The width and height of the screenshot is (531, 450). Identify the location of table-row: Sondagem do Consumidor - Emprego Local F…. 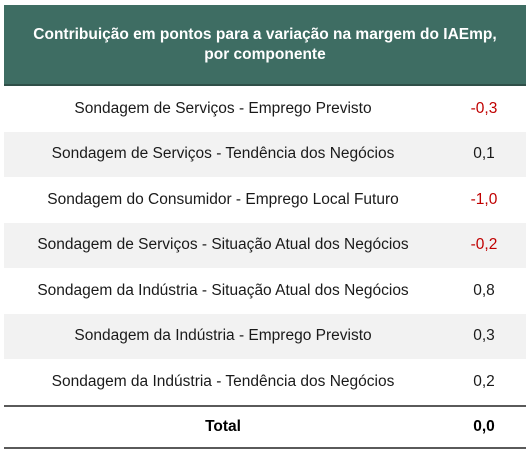
(265, 200).